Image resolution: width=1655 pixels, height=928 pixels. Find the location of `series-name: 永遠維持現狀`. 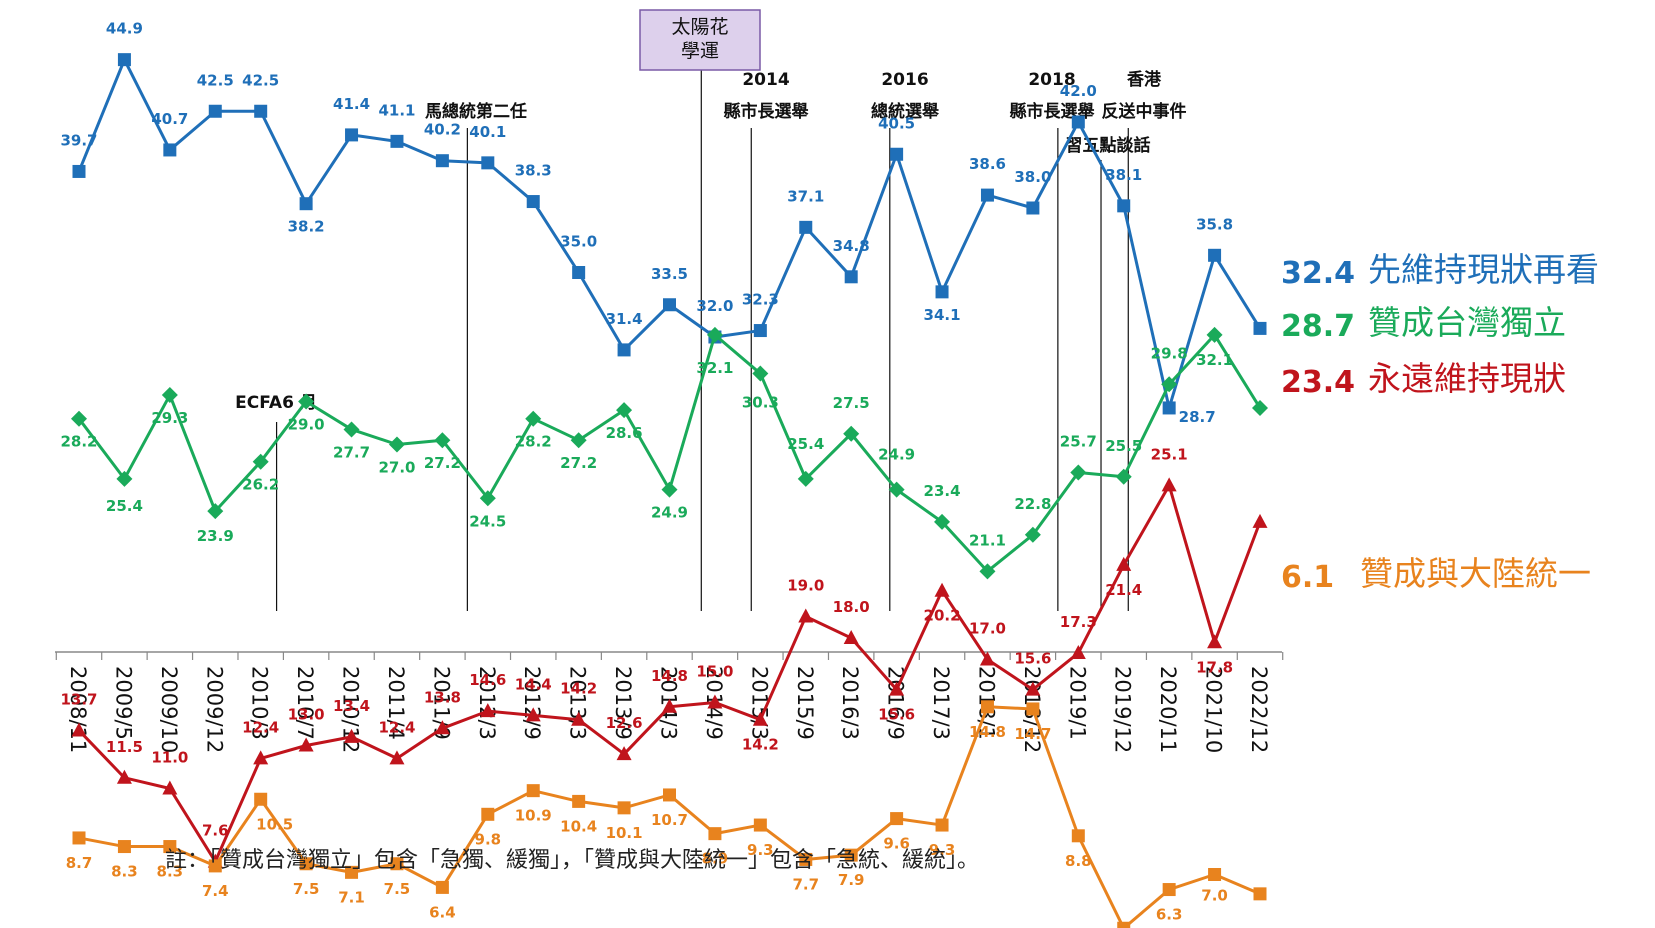

series-name: 永遠維持現狀 is located at coordinates (1467, 378).